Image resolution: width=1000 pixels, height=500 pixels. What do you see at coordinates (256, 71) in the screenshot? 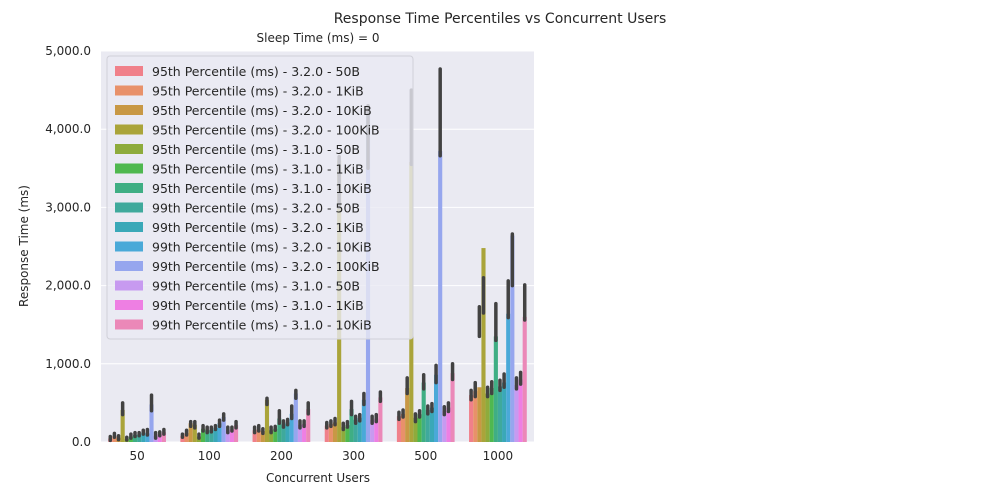
I see `legend-label: 95th Percentile (ms) - 3.2.0 - 50B` at bounding box center [256, 71].